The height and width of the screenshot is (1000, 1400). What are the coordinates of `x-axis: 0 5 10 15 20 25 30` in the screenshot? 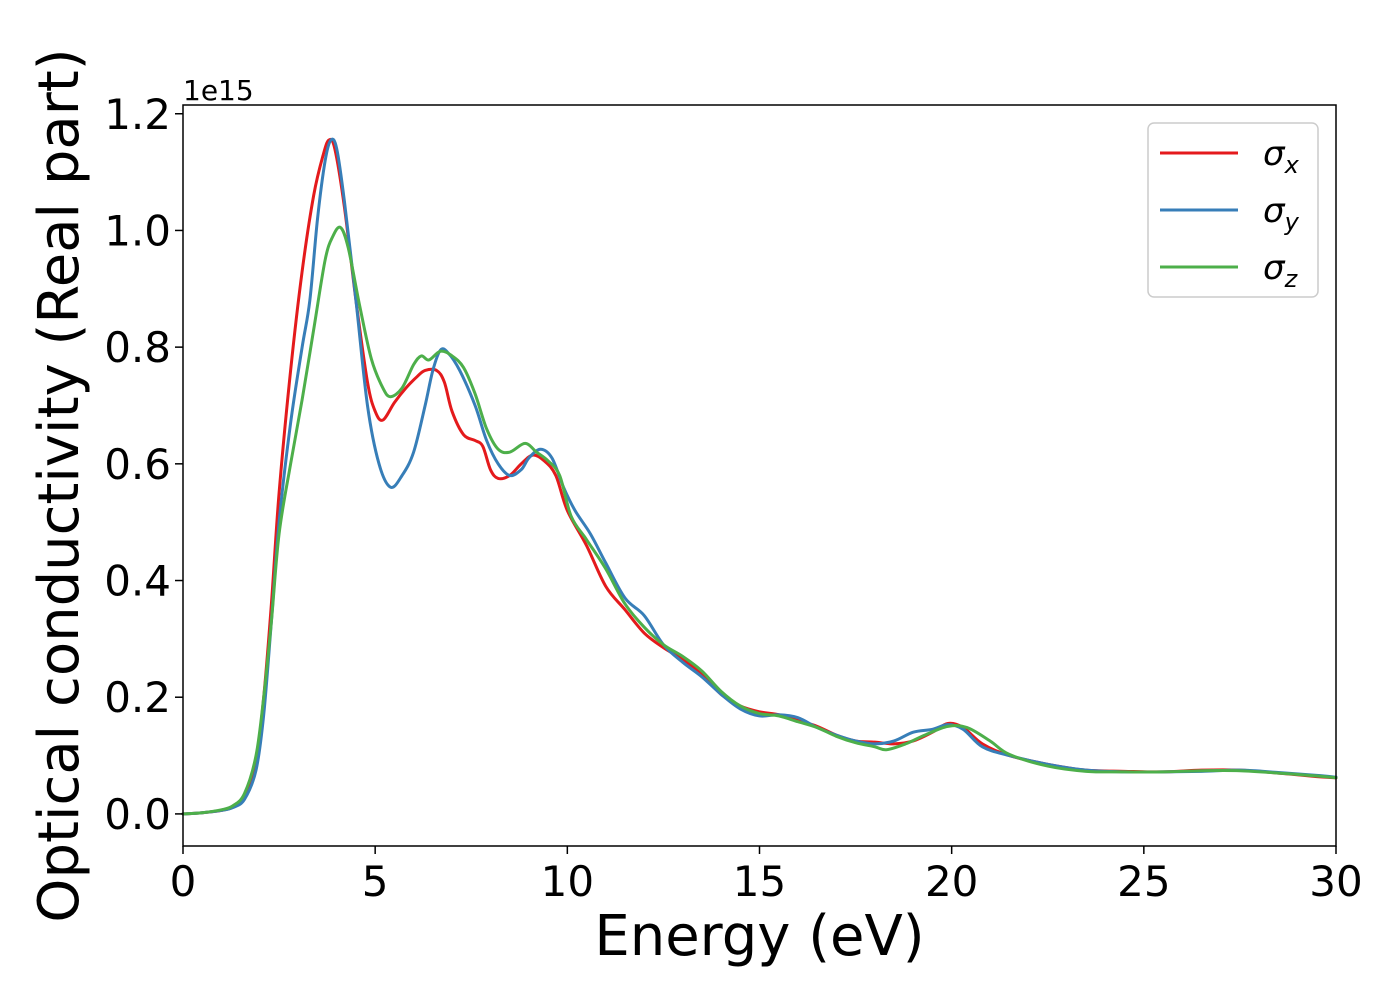 It's located at (766, 876).